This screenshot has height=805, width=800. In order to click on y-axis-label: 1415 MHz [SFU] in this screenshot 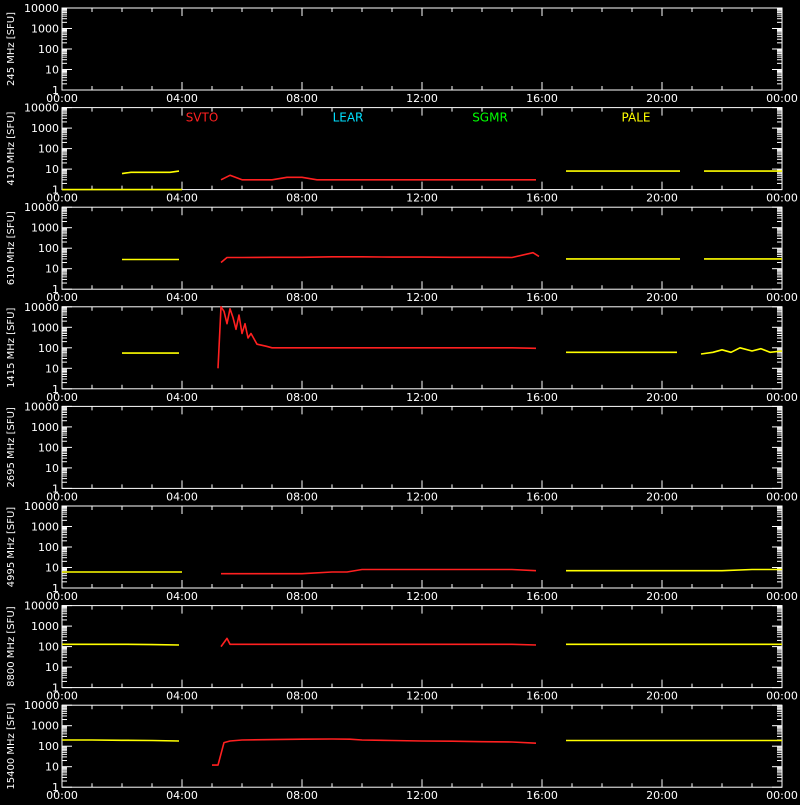, I will do `click(11, 347)`.